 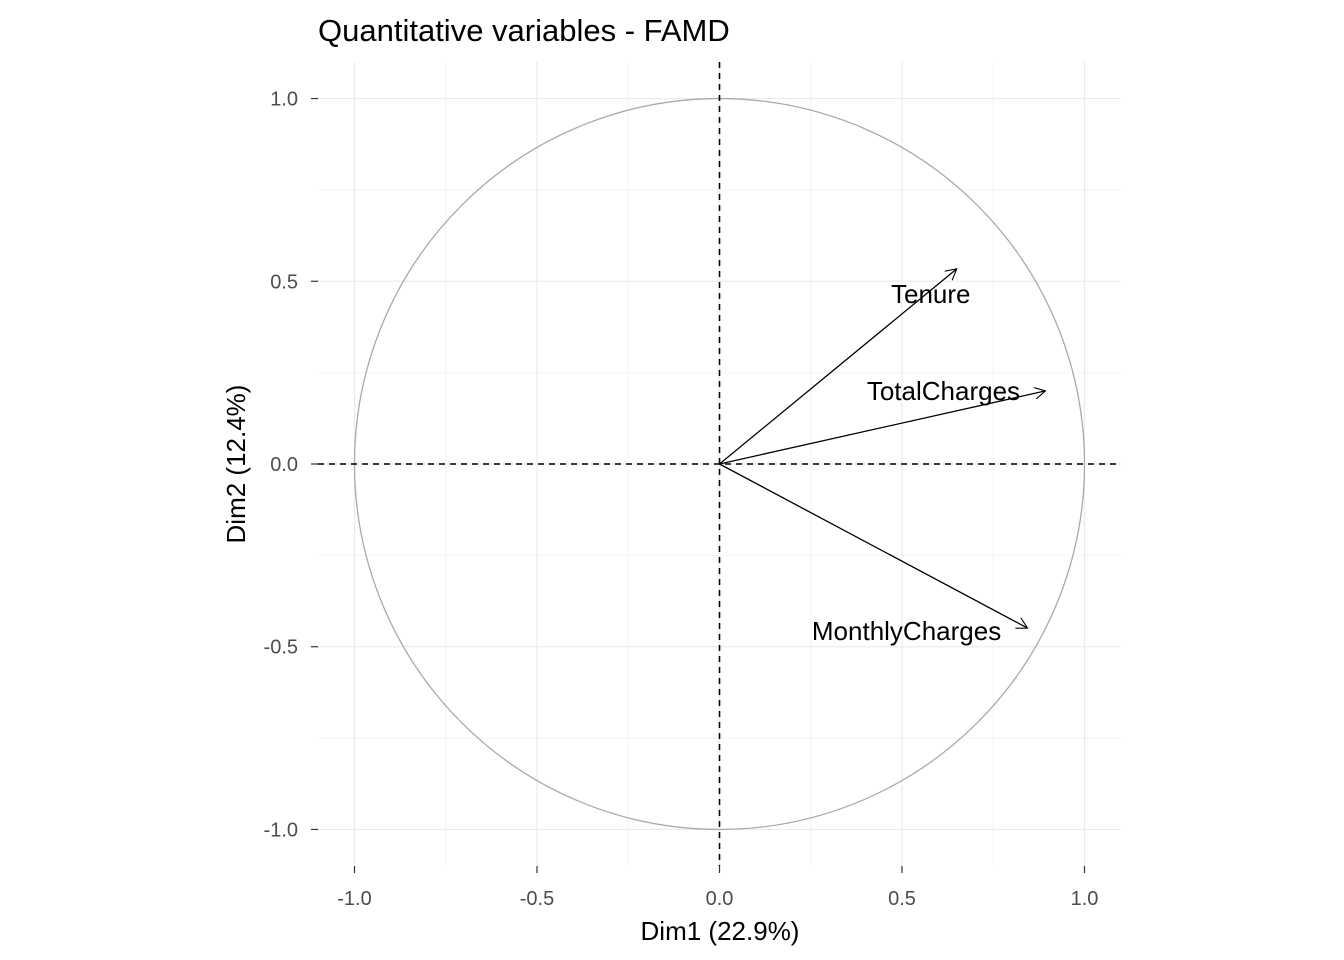 I want to click on y-tick-label: -1.0, so click(x=281, y=830).